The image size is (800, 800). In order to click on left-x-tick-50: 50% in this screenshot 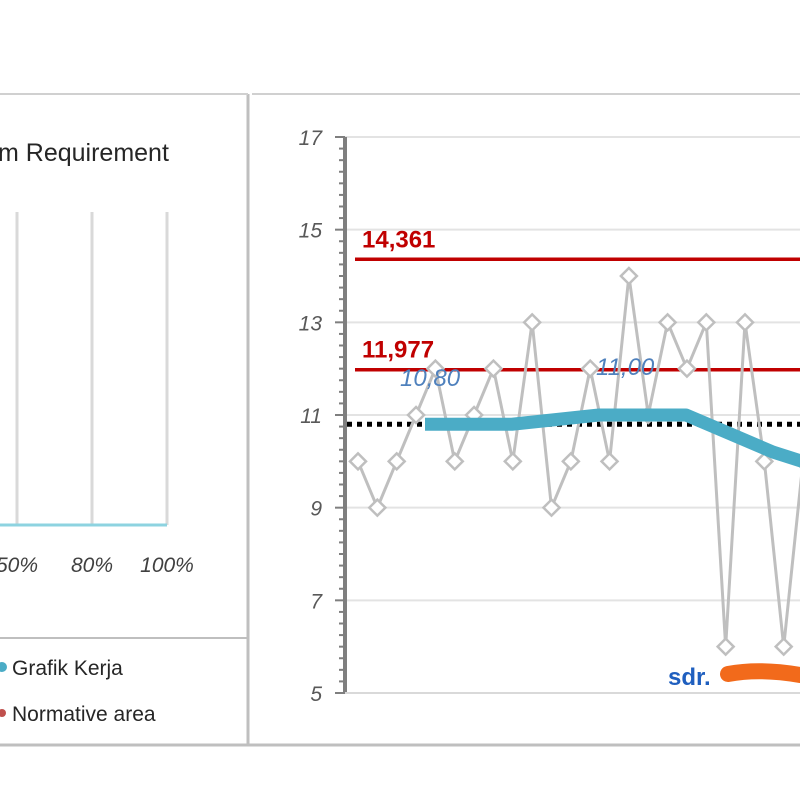, I will do `click(19, 565)`.